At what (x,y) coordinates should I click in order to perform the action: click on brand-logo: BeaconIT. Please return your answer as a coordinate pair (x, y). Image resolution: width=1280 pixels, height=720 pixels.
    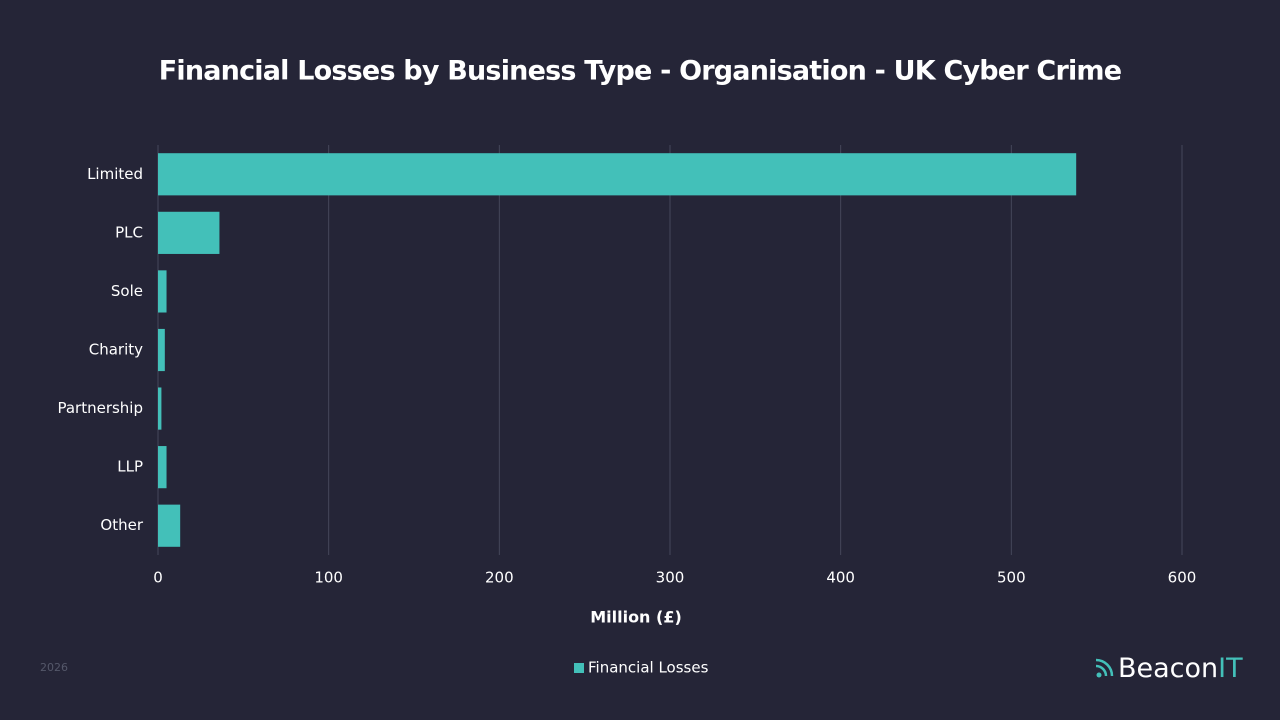
    Looking at the image, I should click on (1180, 668).